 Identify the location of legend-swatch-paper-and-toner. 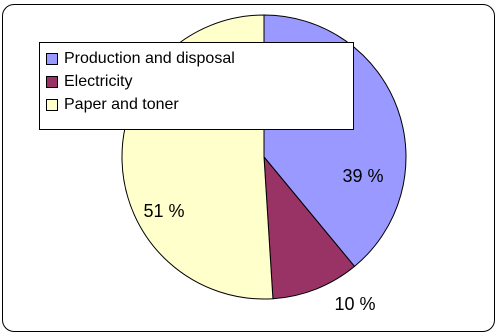
(52, 104).